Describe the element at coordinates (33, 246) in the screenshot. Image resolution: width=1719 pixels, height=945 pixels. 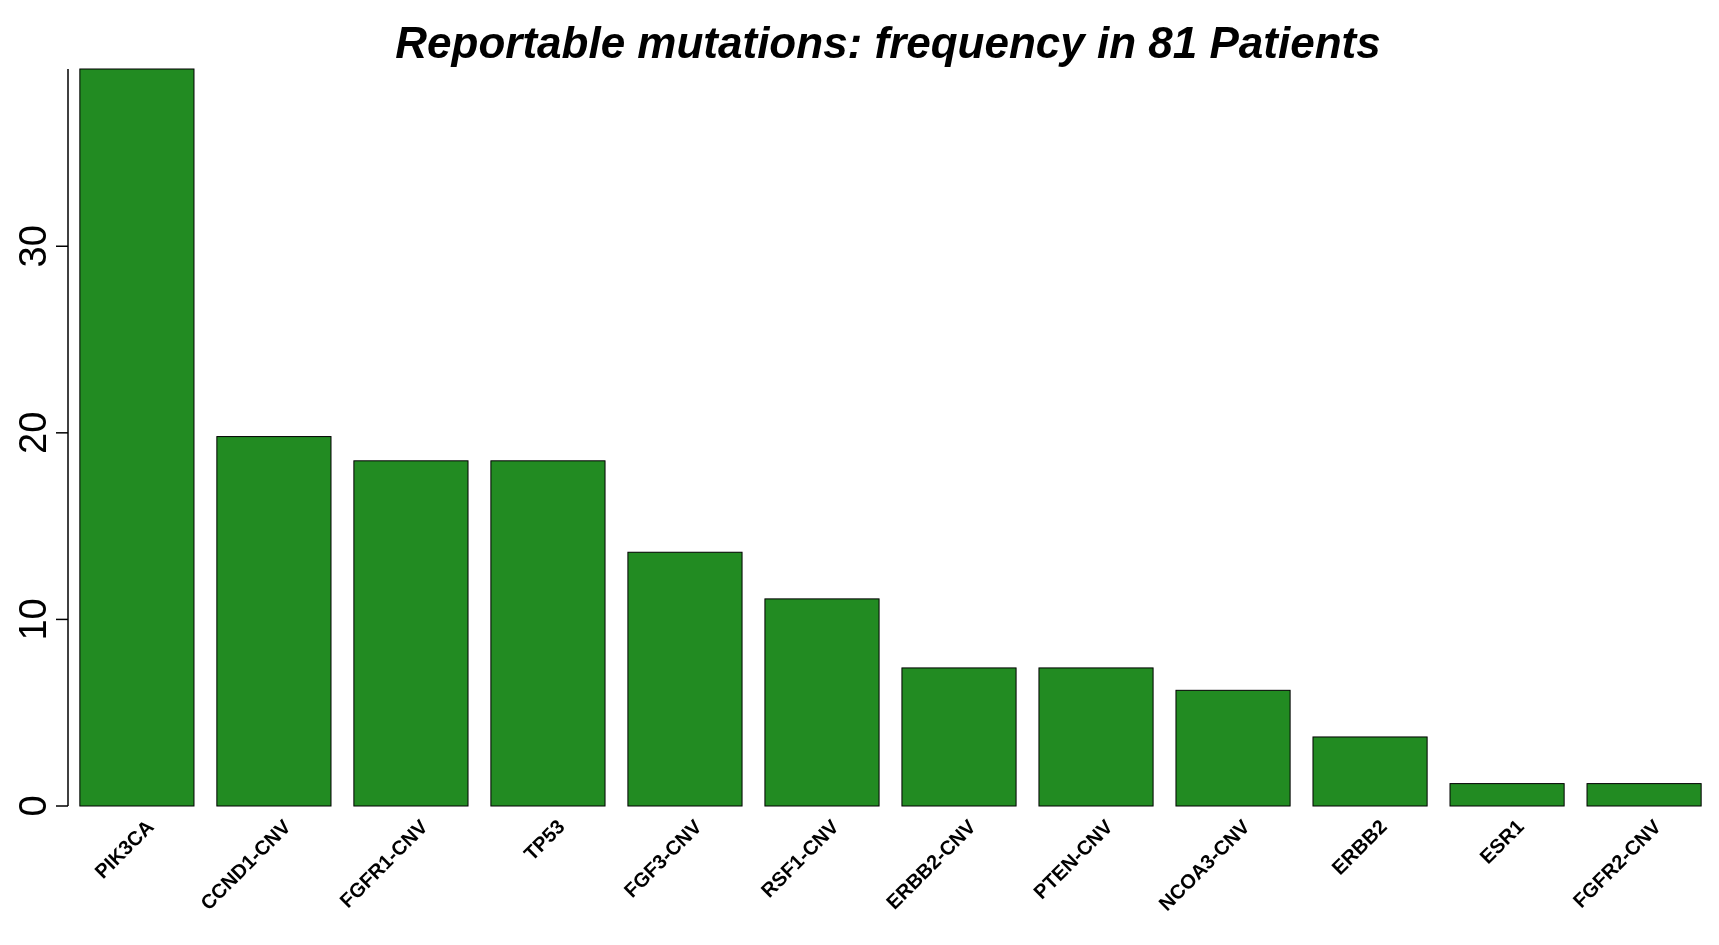
I see `y-tick-label: 30` at that location.